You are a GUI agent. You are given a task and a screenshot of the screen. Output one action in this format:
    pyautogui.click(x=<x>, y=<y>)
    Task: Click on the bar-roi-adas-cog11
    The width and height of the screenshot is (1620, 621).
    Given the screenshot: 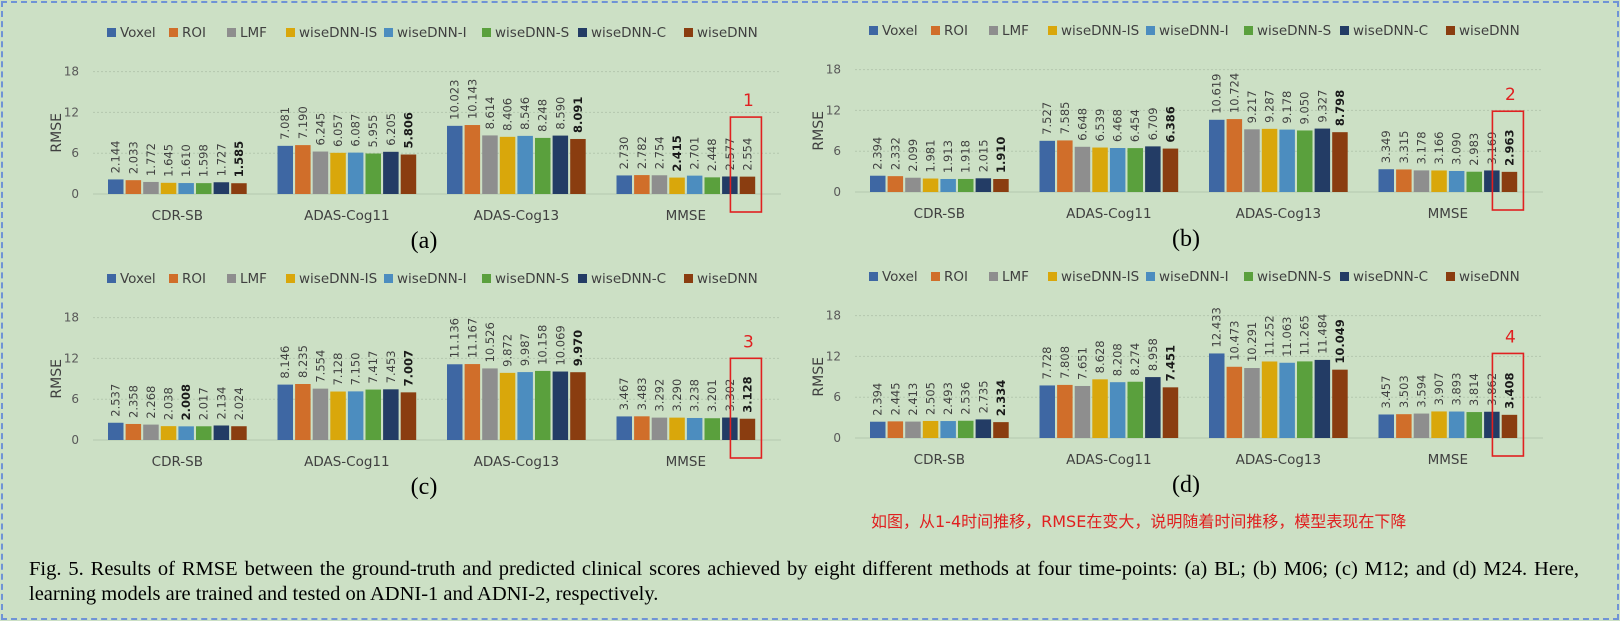 What is the action you would take?
    pyautogui.click(x=303, y=169)
    